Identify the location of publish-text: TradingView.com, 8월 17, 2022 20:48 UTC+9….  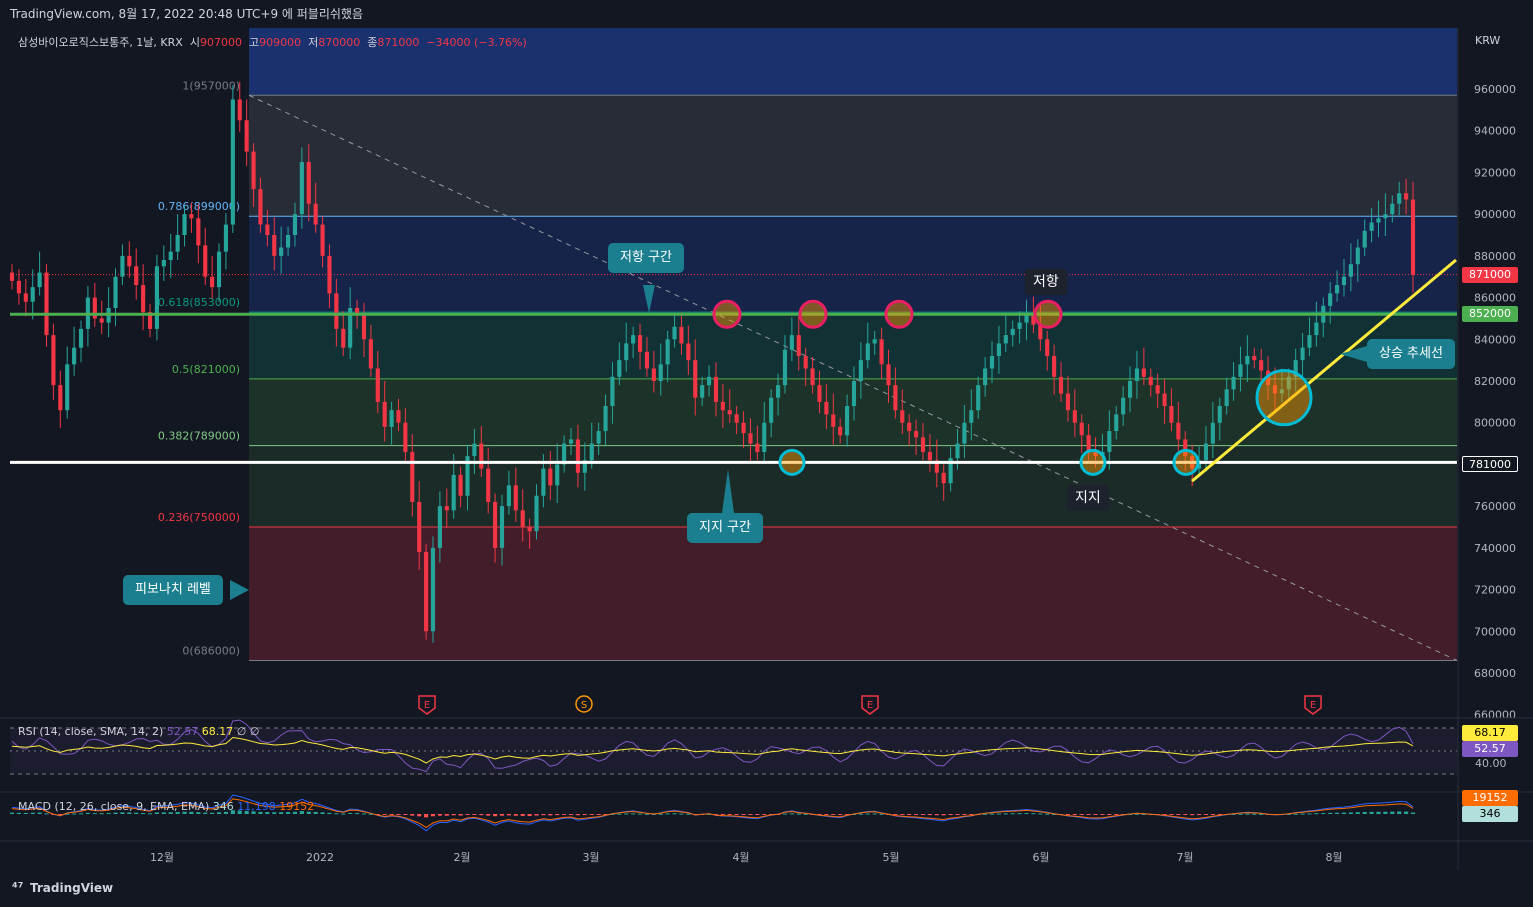
(187, 14).